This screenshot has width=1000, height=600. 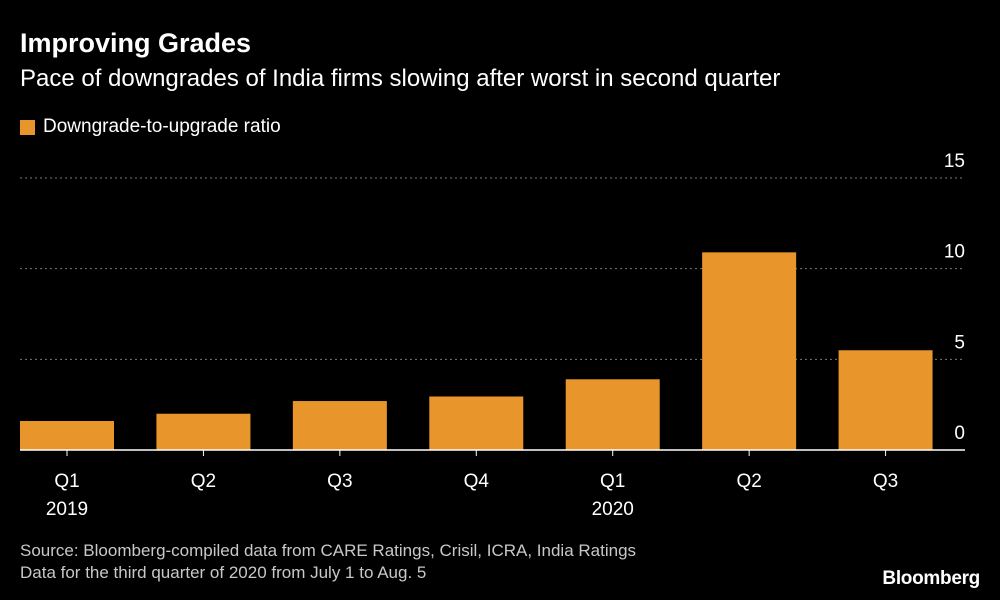 I want to click on x-group-label: 2019, so click(x=67, y=509).